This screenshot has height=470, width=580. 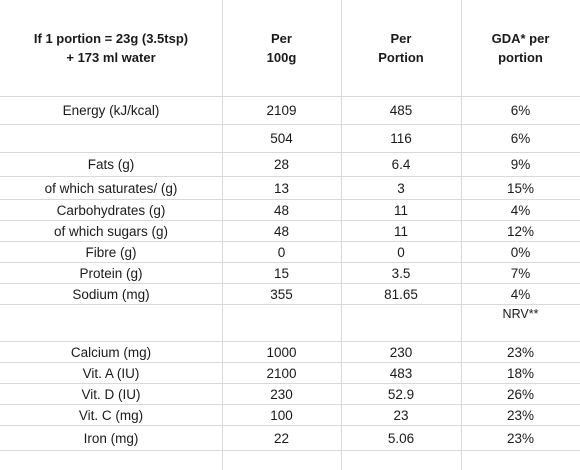 What do you see at coordinates (281, 352) in the screenshot?
I see `value-per-100g: 1000` at bounding box center [281, 352].